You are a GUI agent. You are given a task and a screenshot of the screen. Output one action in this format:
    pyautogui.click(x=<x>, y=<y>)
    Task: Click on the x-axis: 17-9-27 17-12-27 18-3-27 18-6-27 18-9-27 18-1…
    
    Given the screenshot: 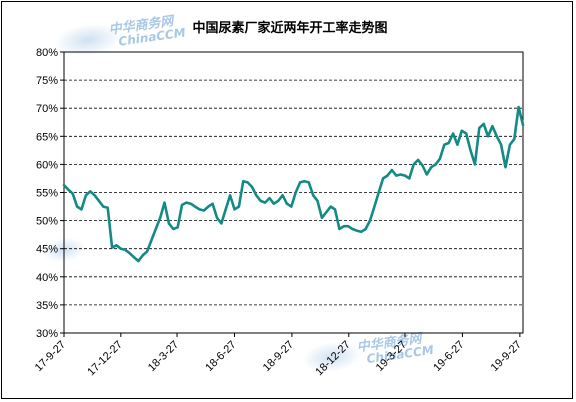 What is the action you would take?
    pyautogui.click(x=278, y=355)
    